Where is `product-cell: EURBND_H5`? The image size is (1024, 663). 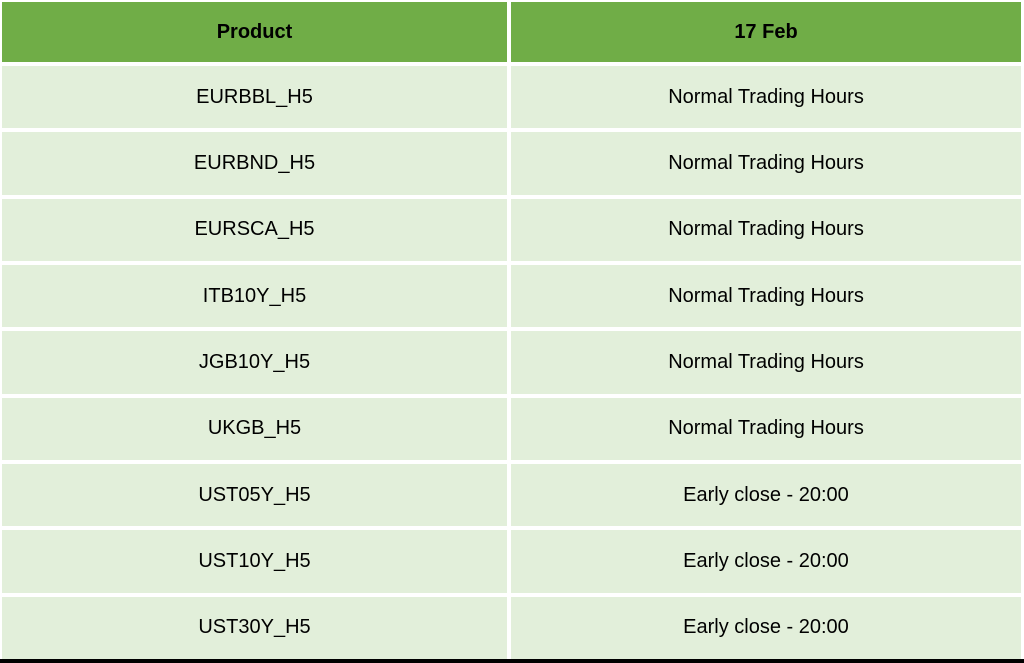
product-cell: EURBND_H5 is located at coordinates (254, 163).